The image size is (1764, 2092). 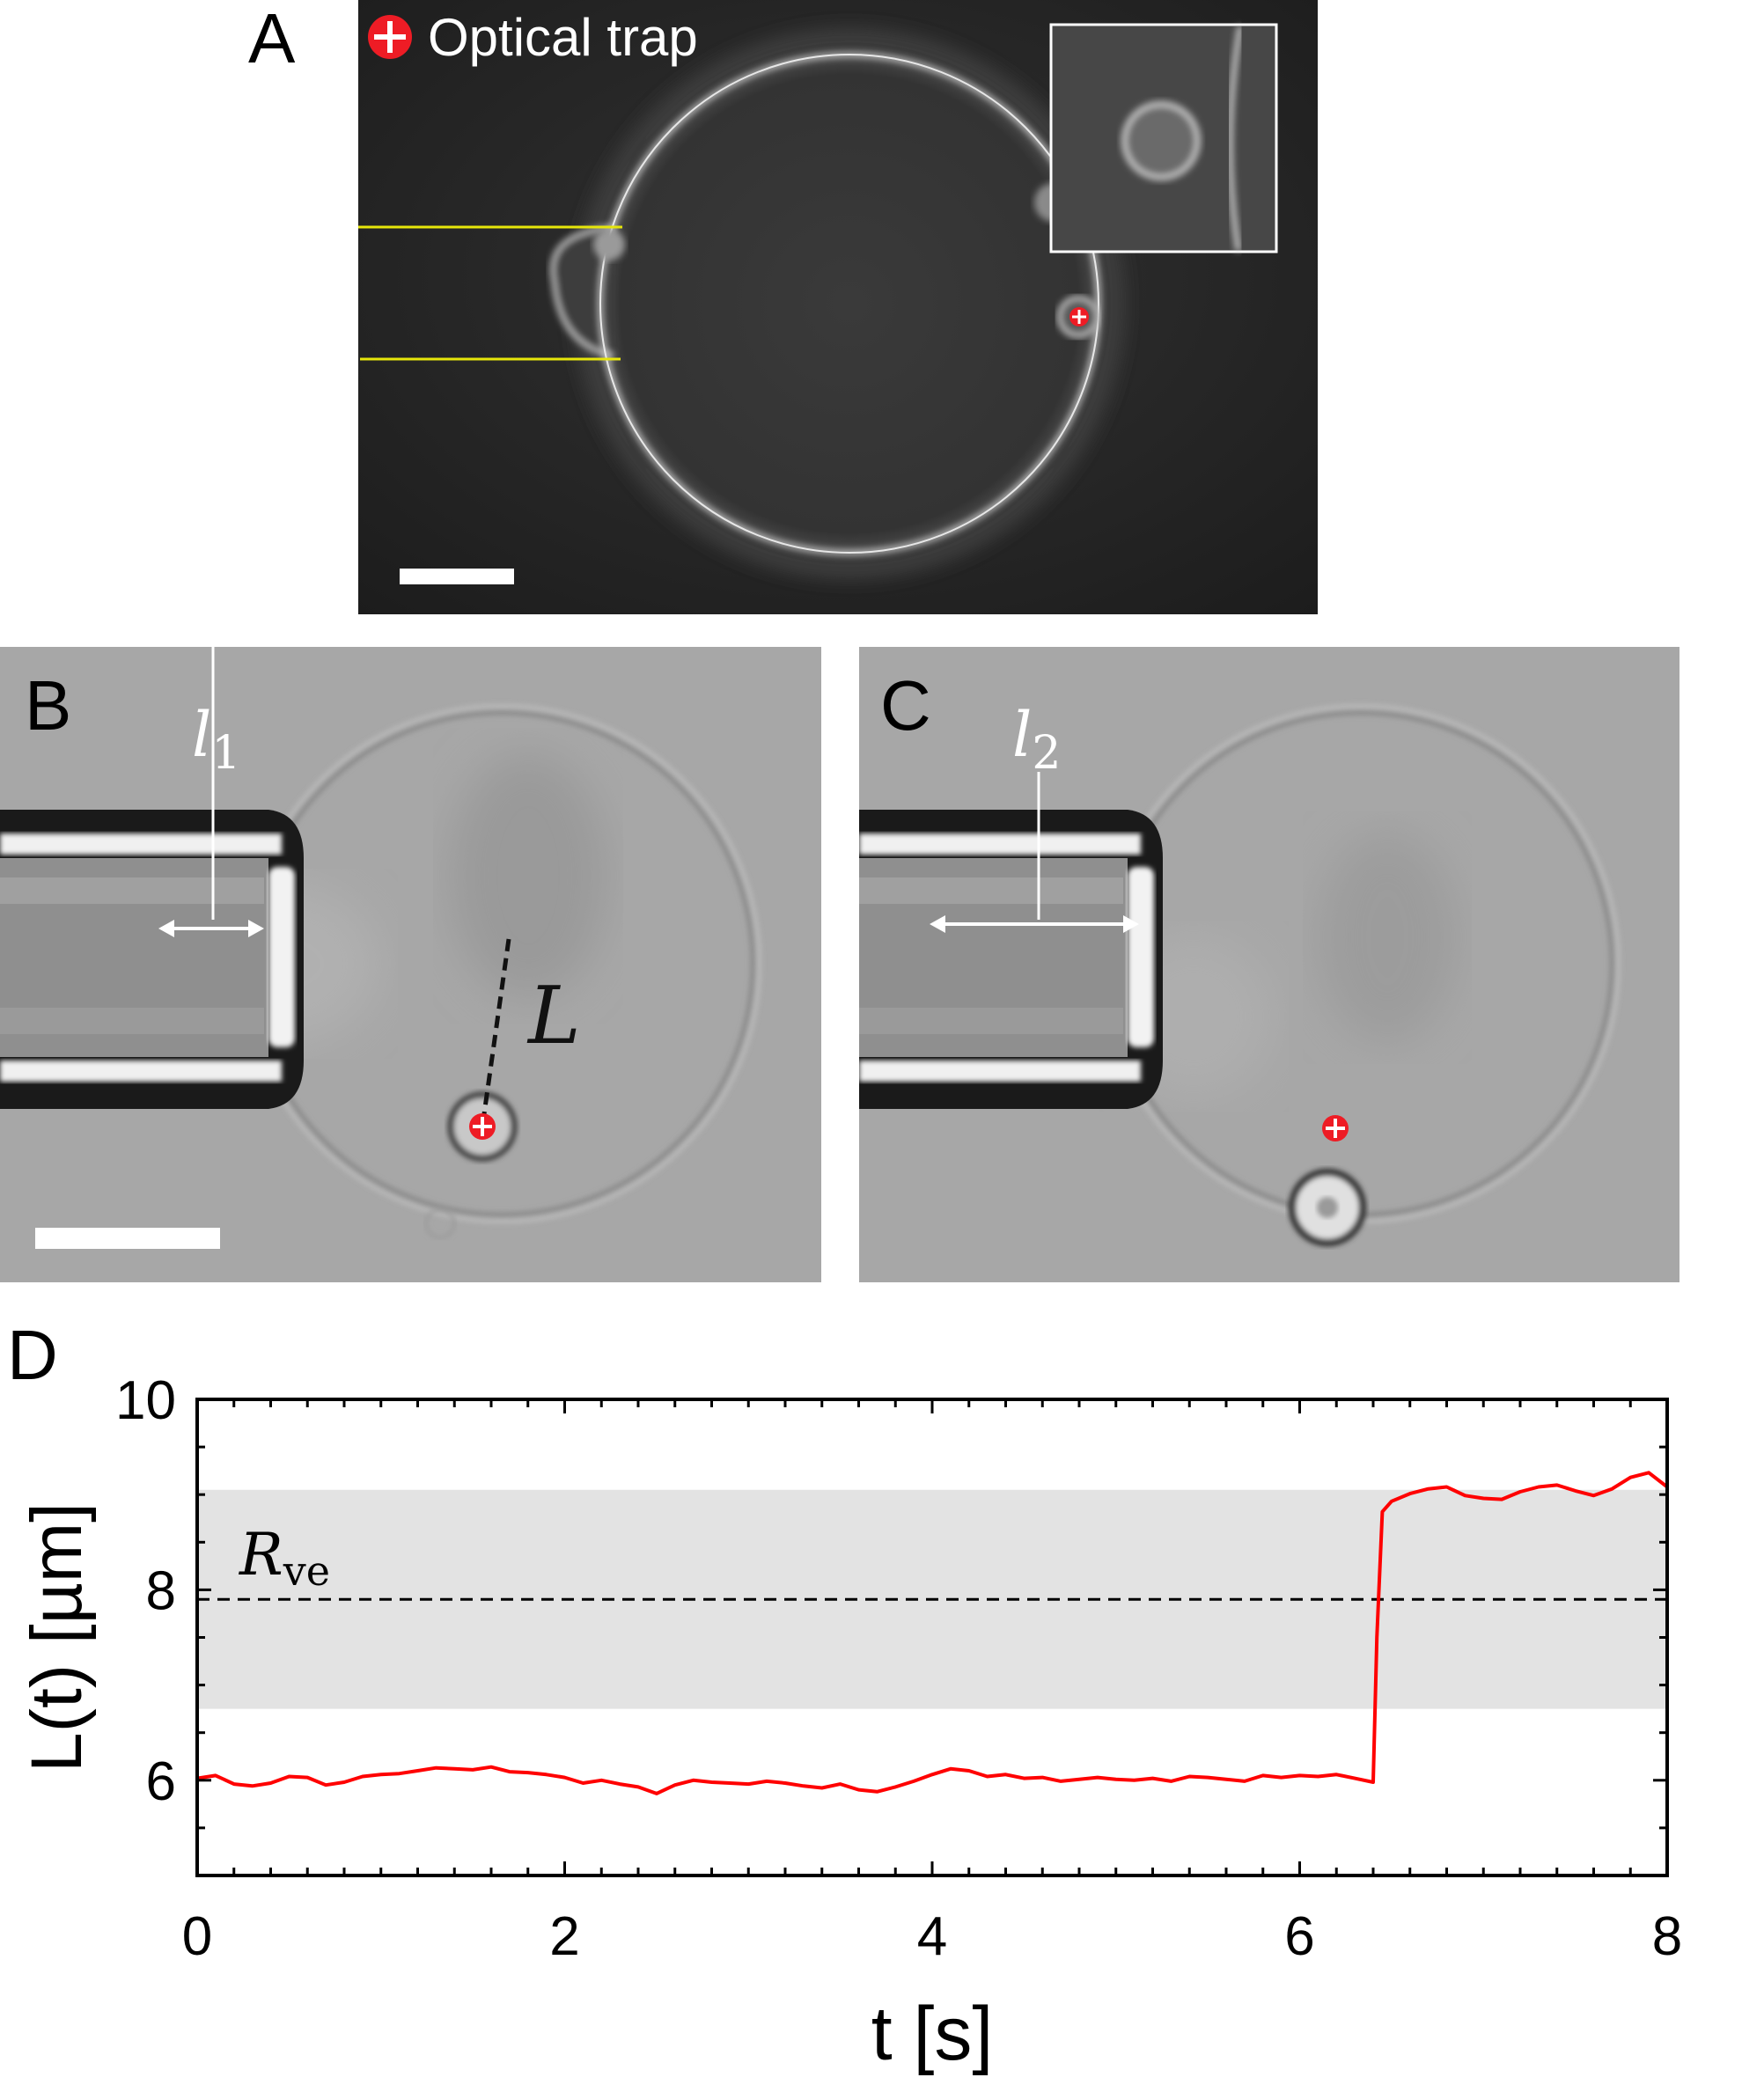 I want to click on trap-legend-icon, so click(x=390, y=37).